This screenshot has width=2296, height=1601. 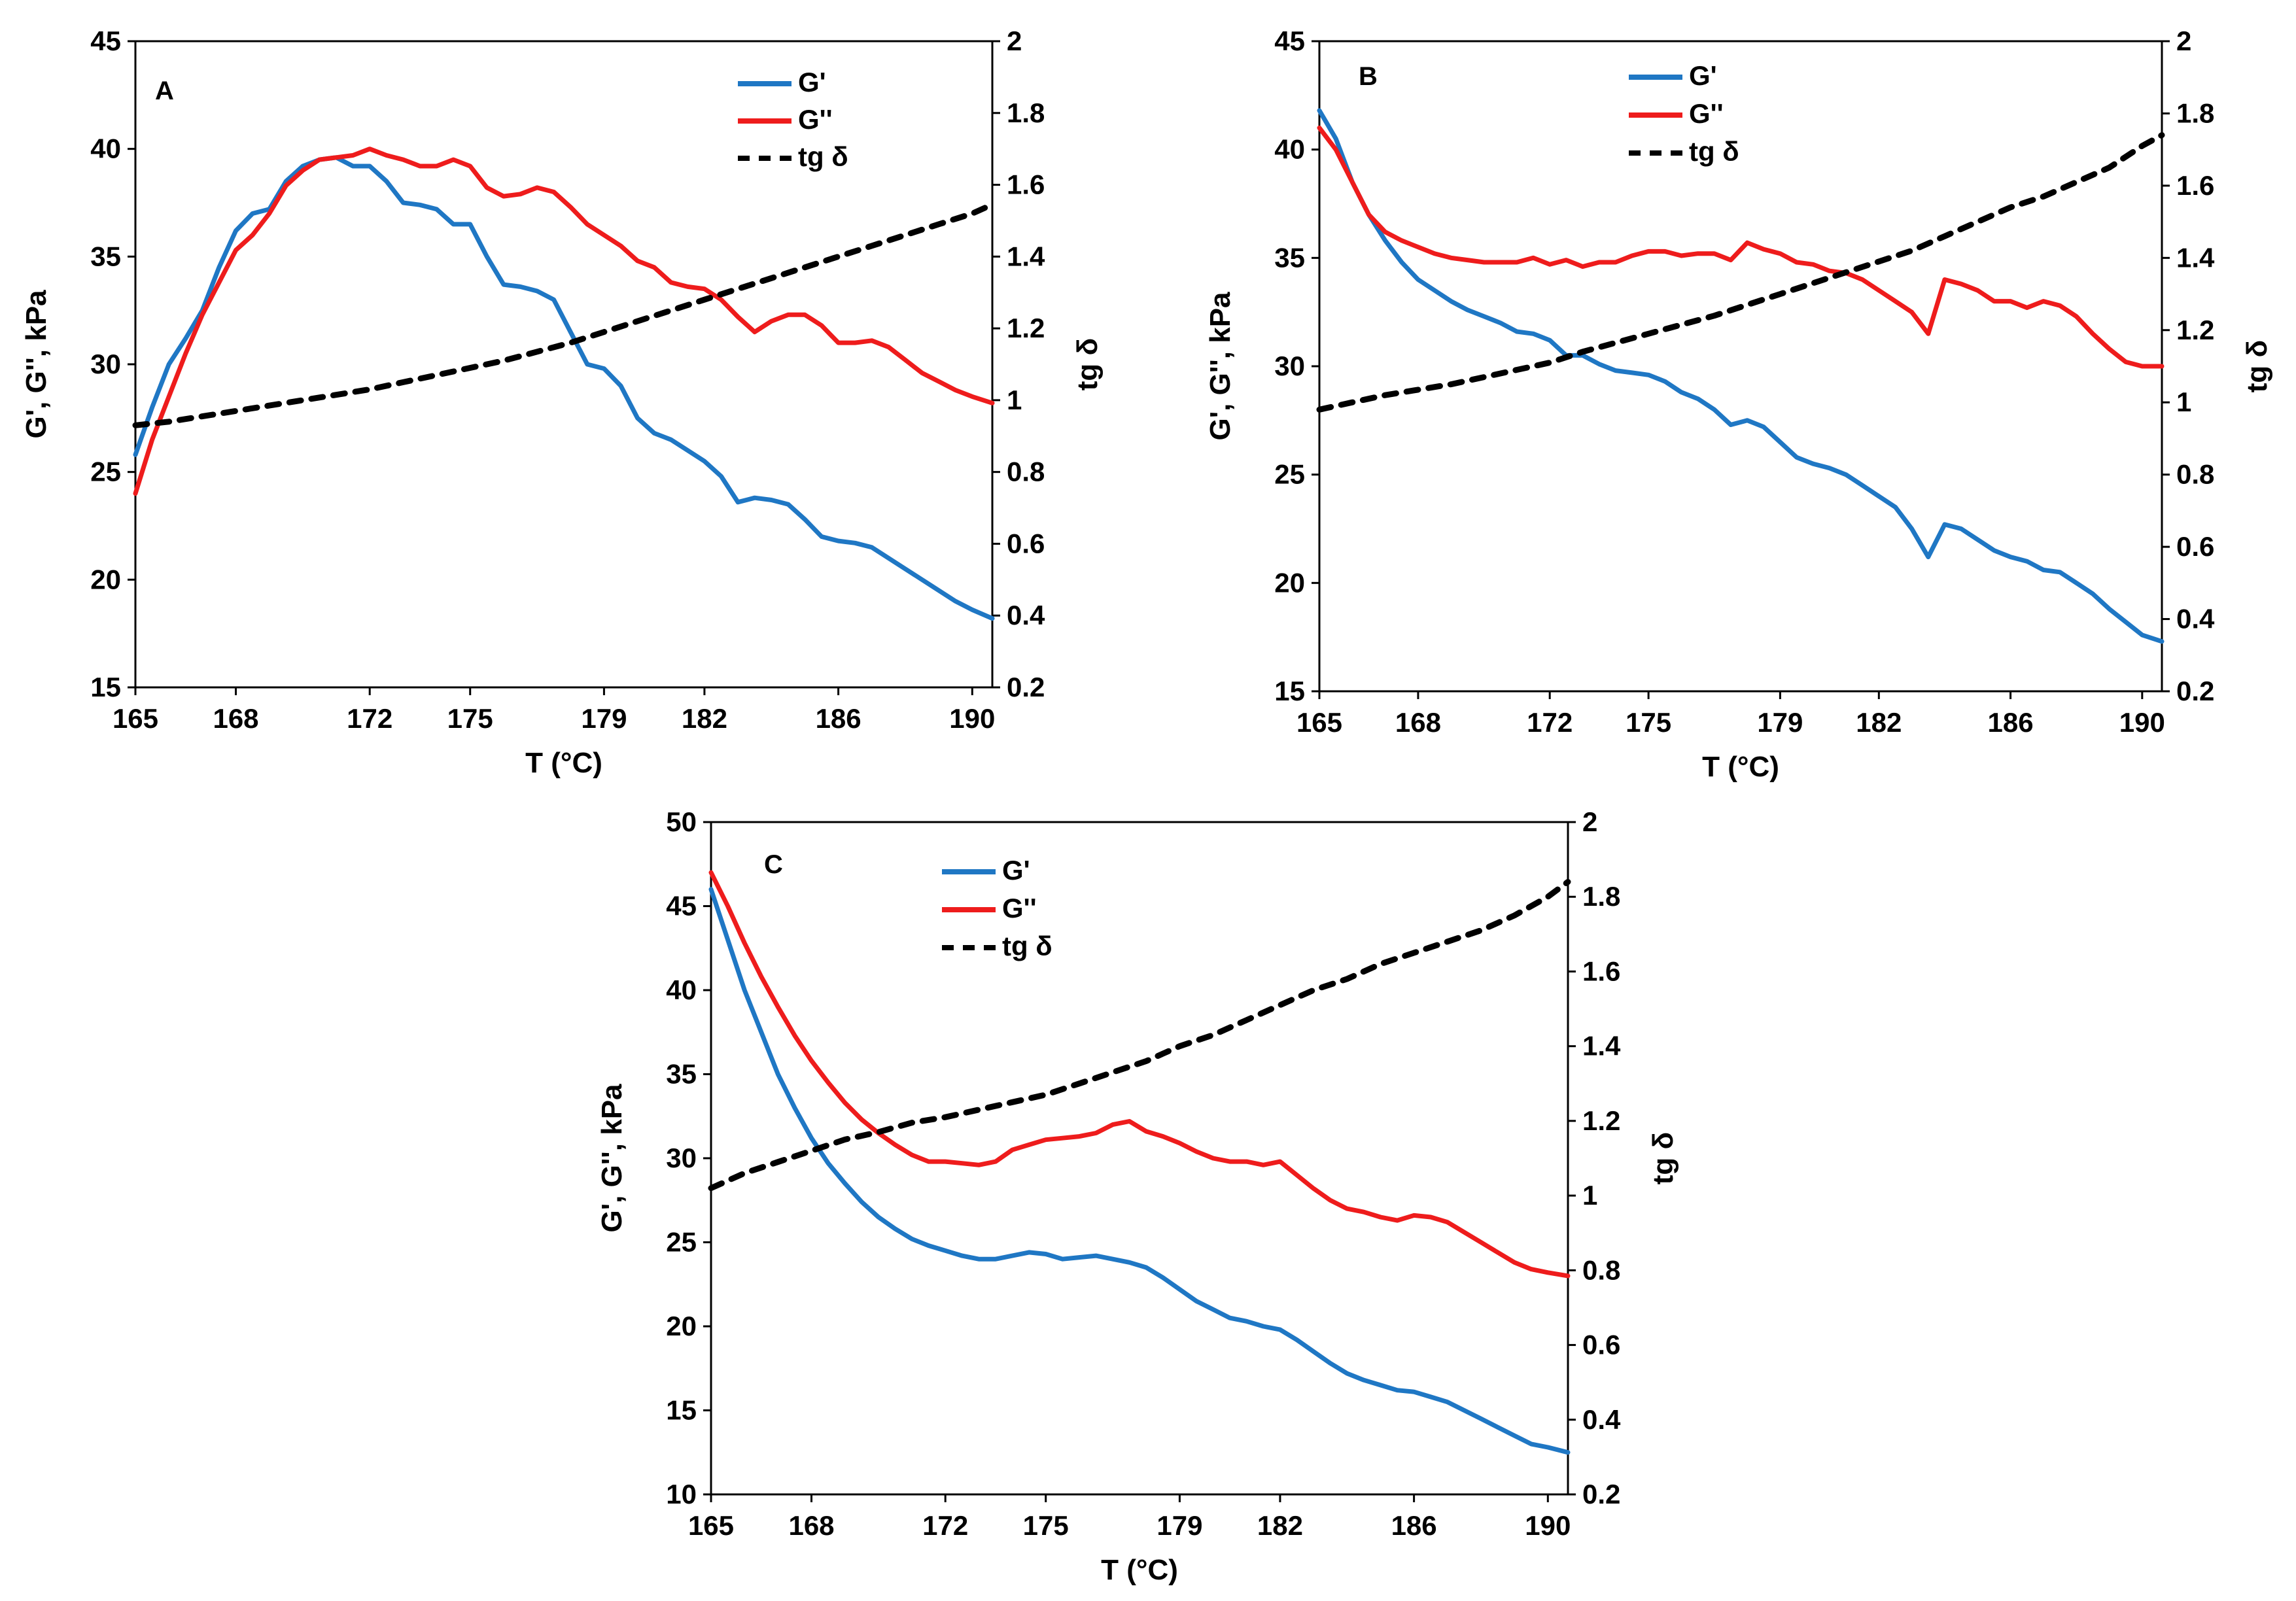 I want to click on y-tick-label: 50, so click(x=681, y=822).